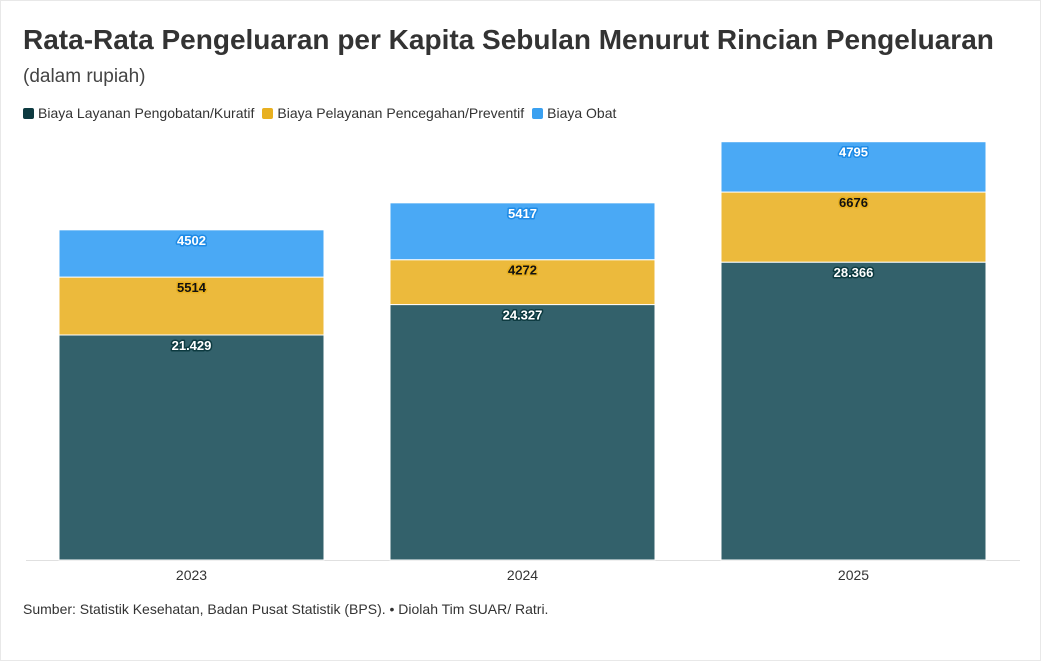 This screenshot has width=1041, height=662. Describe the element at coordinates (522, 575) in the screenshot. I see `x-tick-label: 2024` at that location.